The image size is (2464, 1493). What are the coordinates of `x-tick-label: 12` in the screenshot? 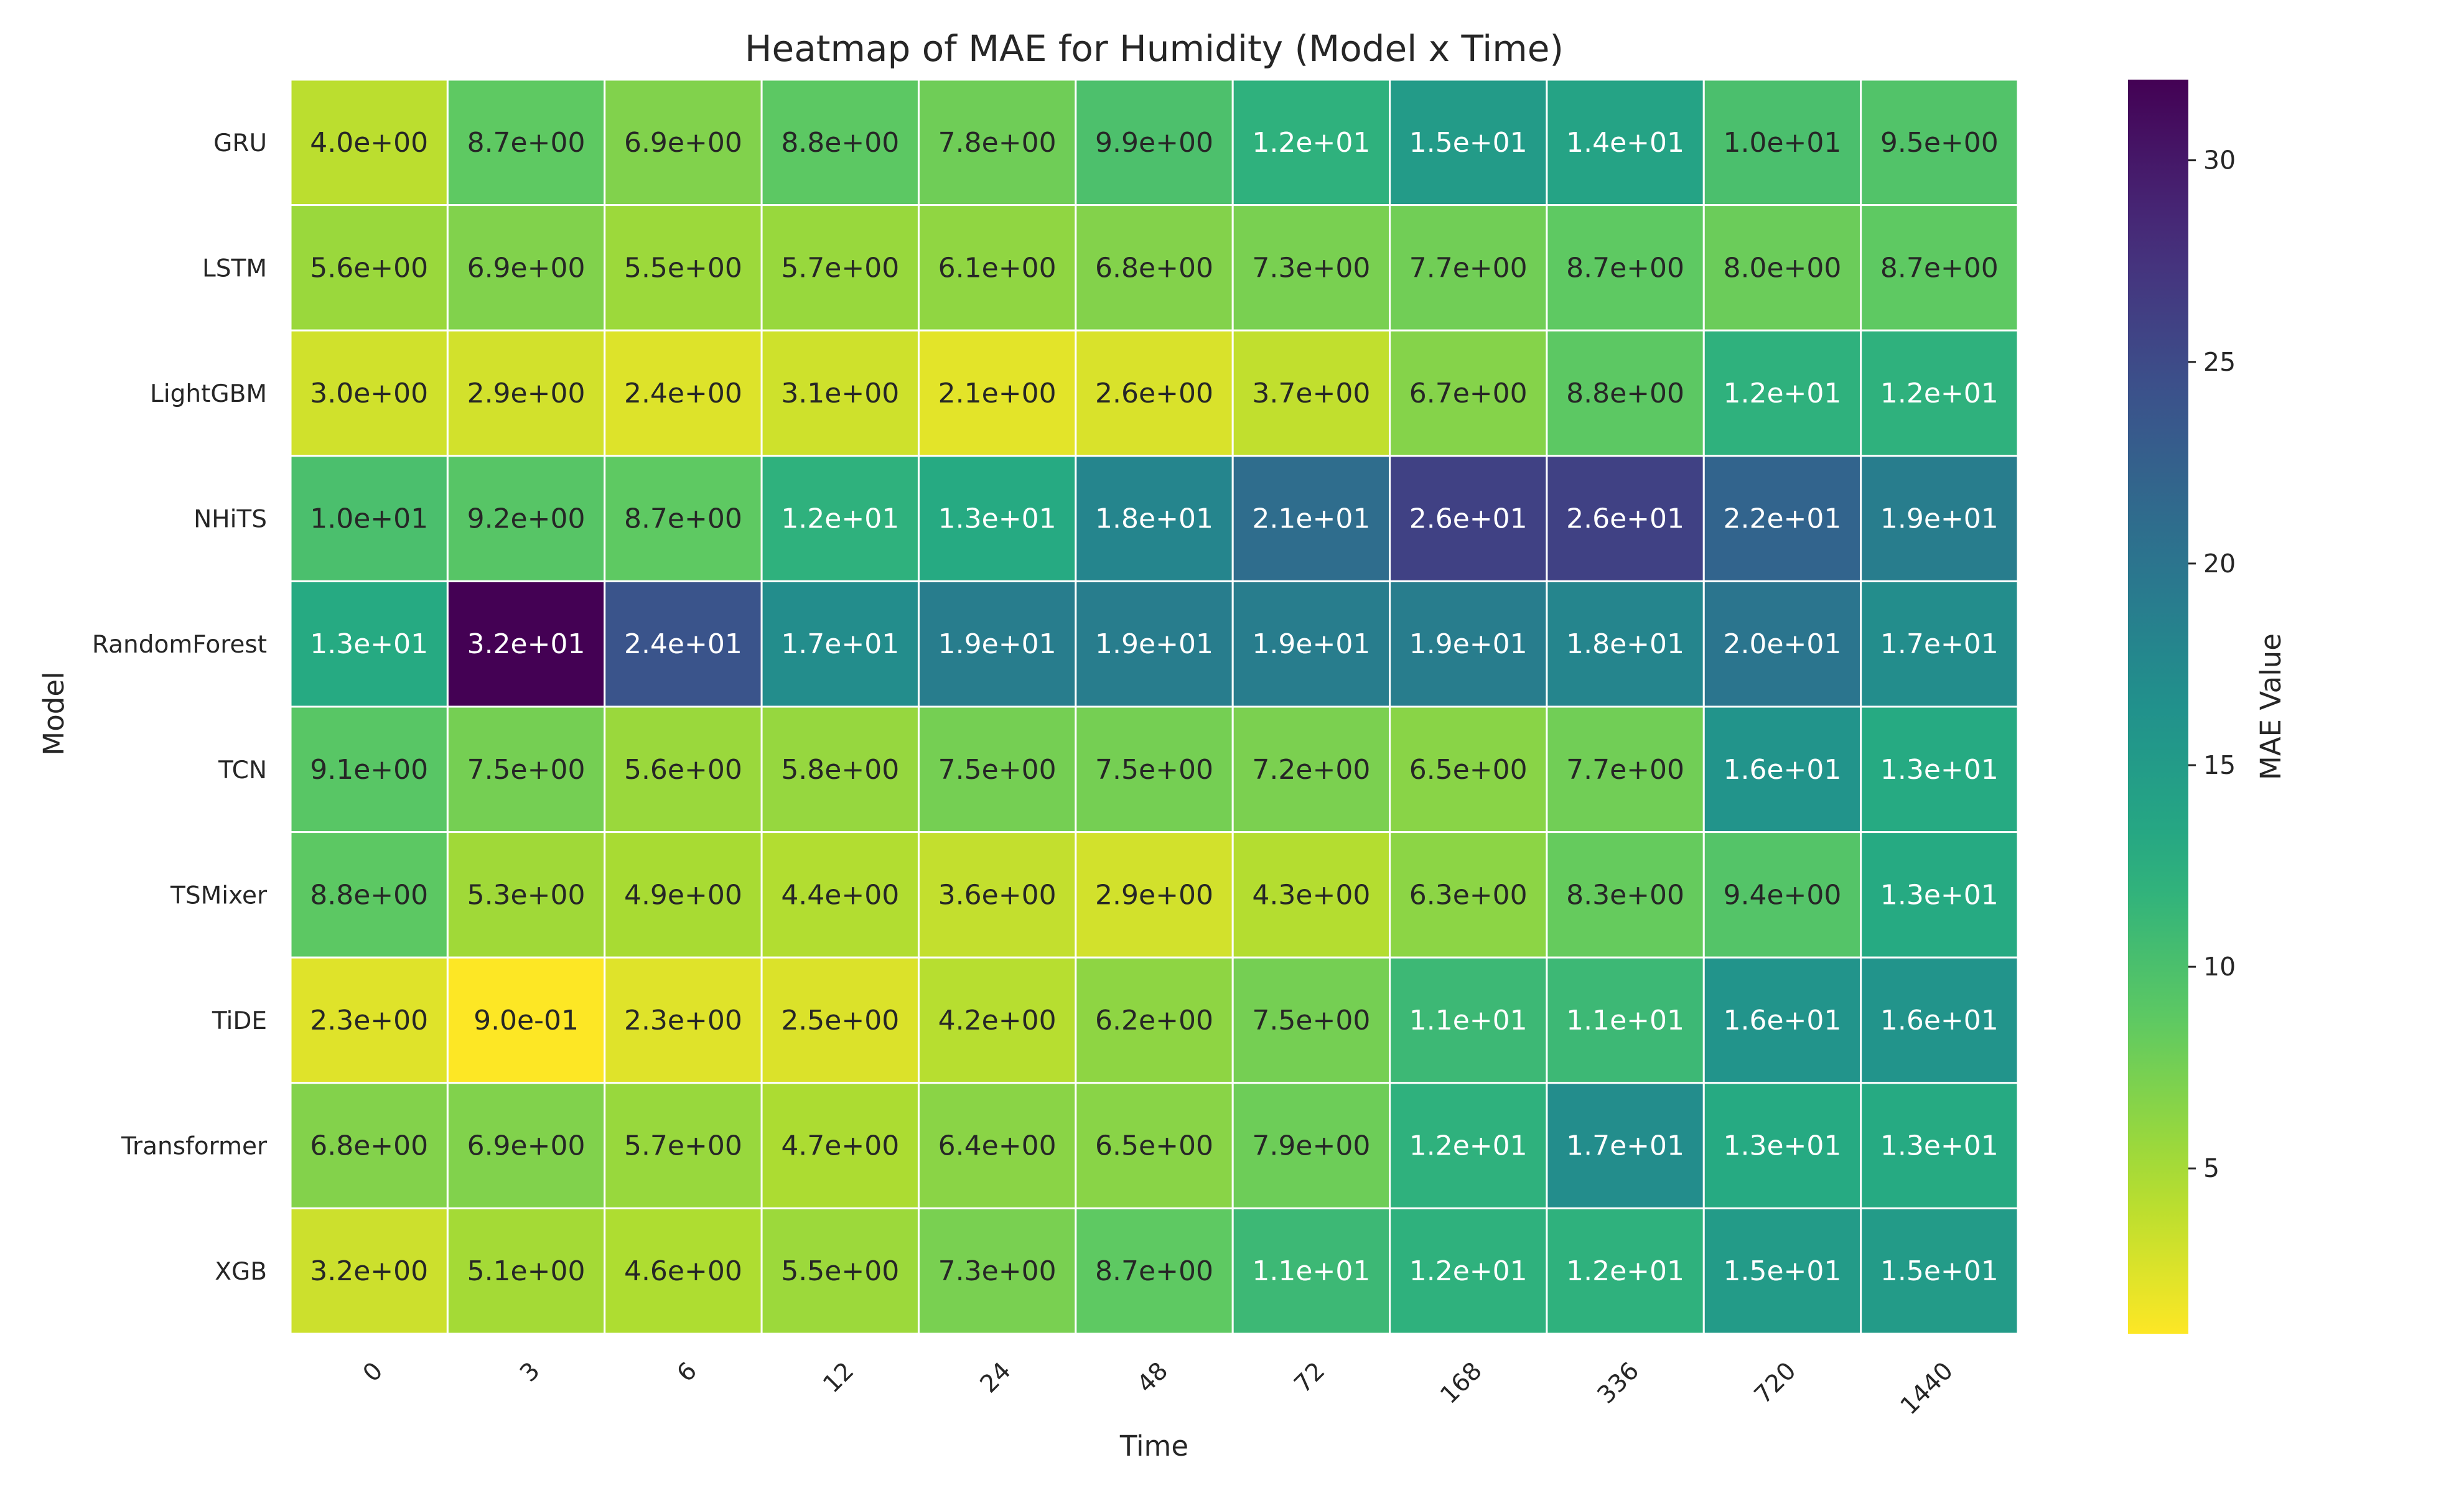 It's located at (838, 1377).